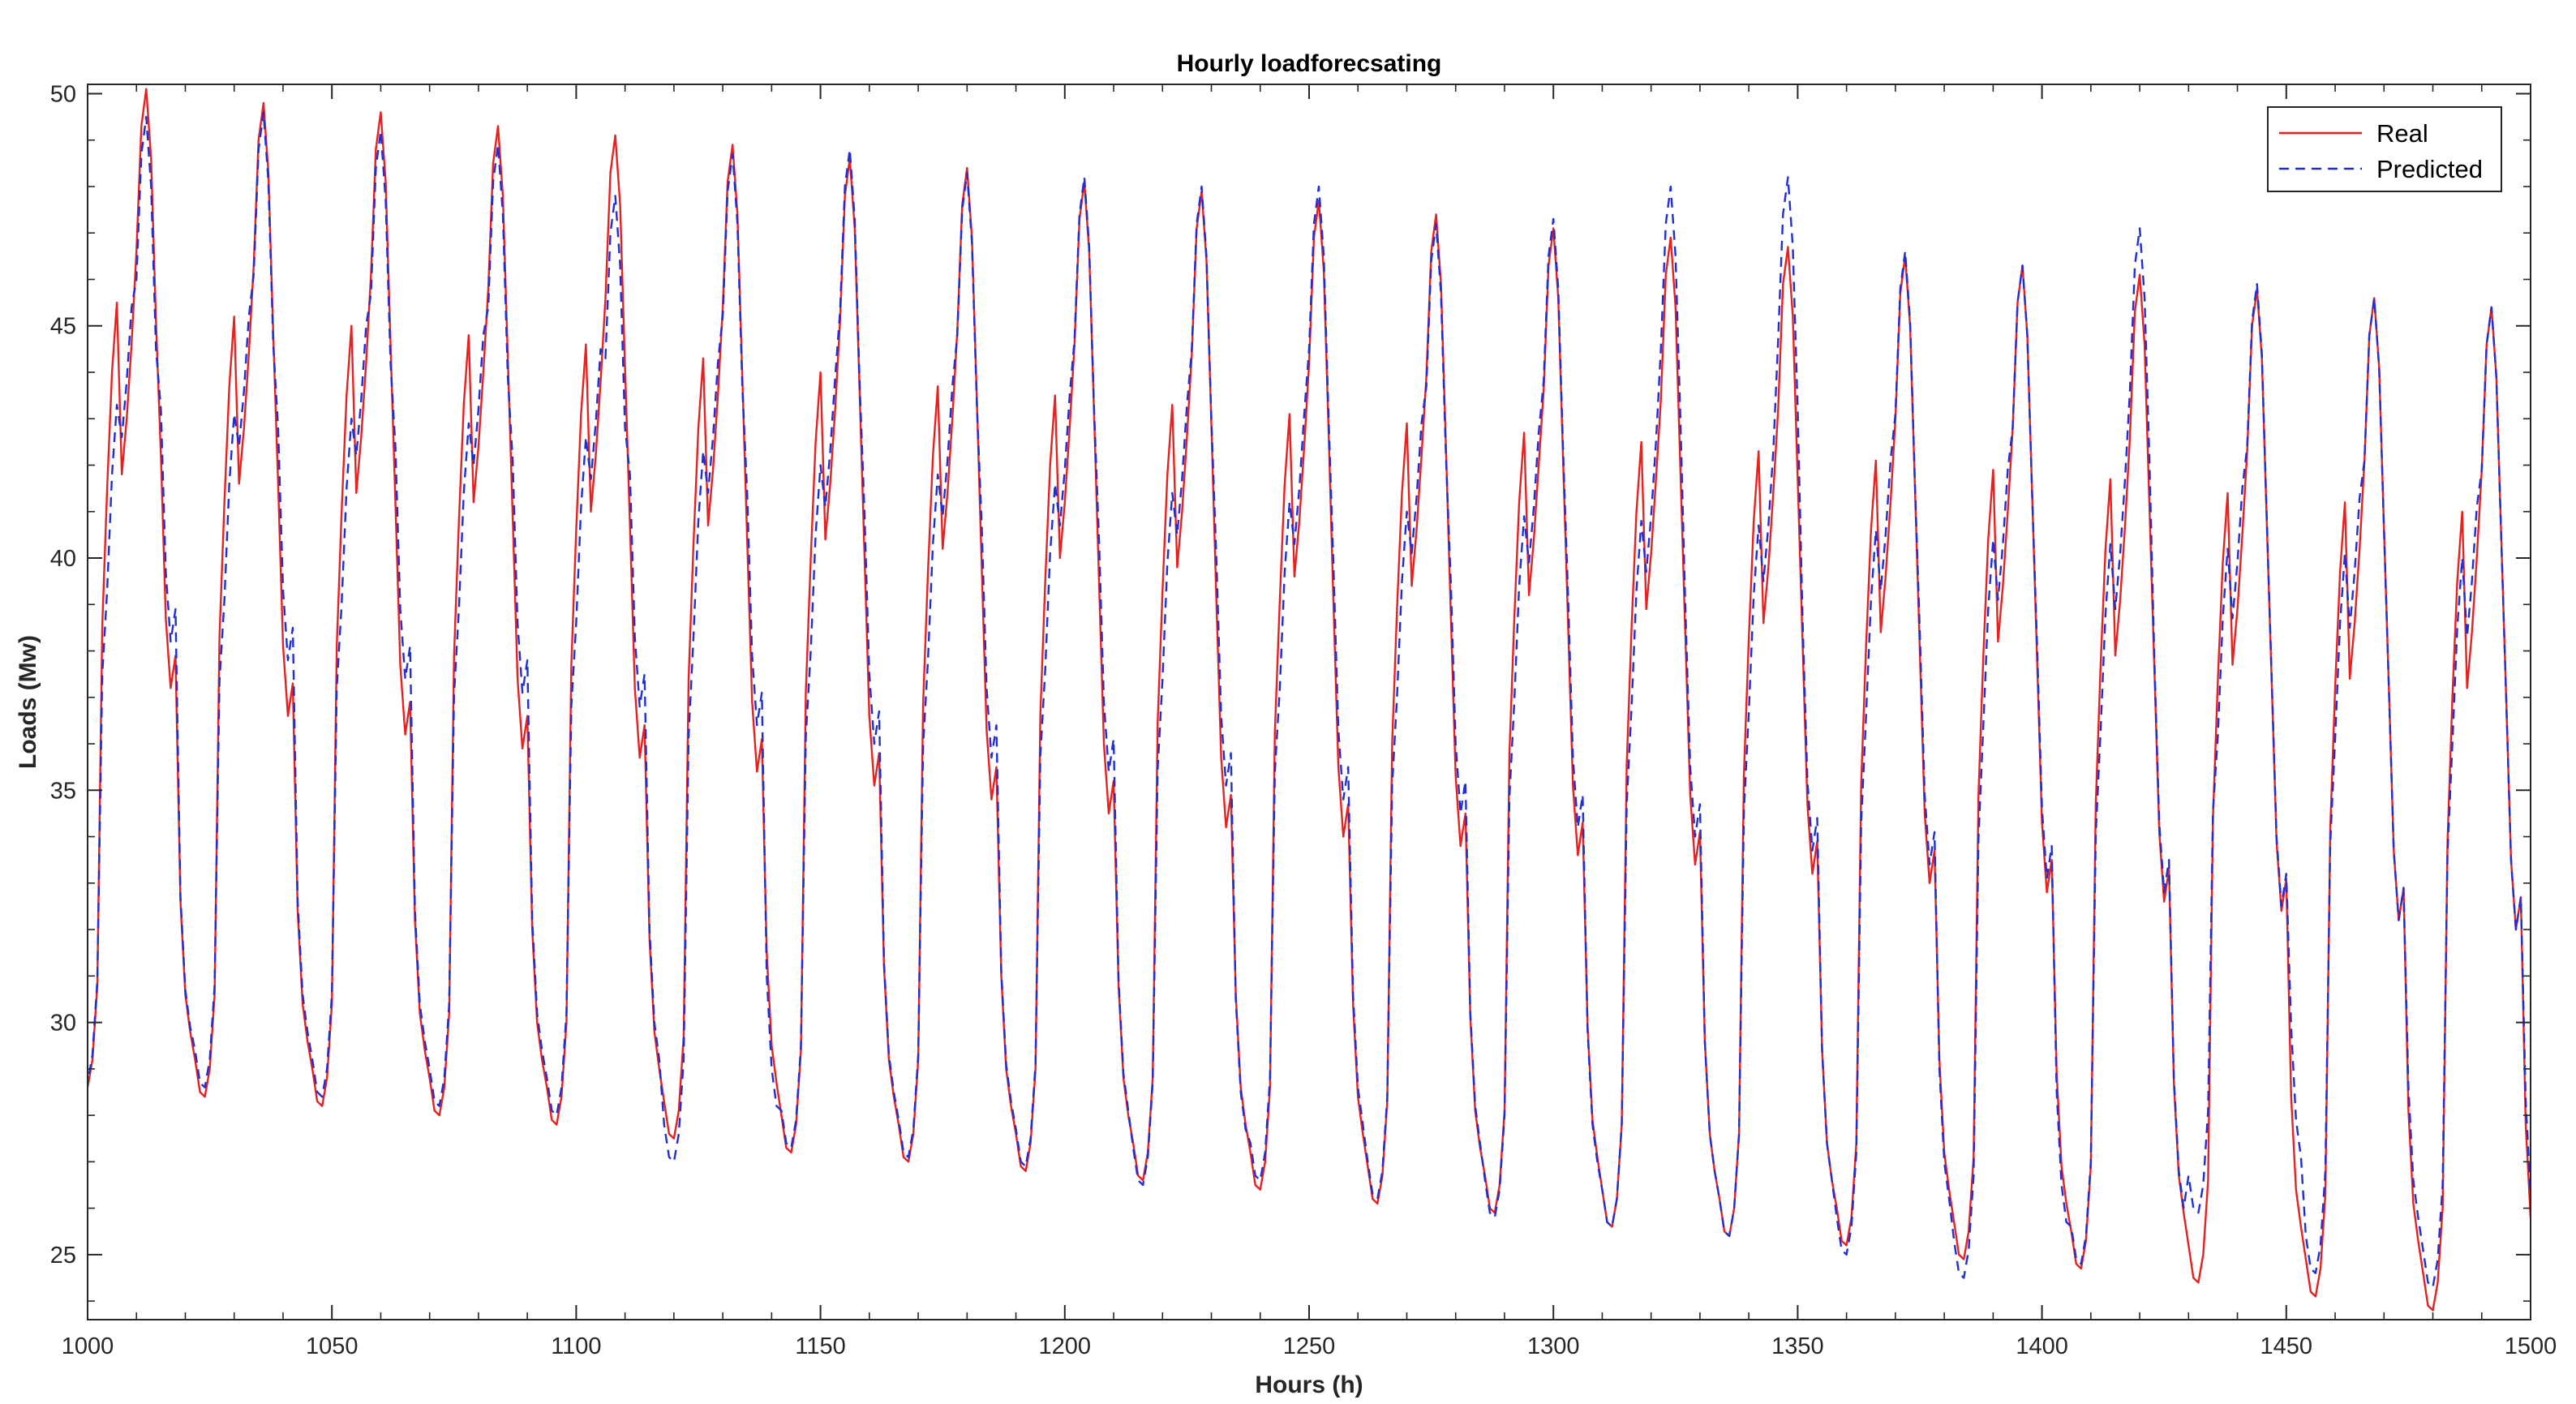  What do you see at coordinates (2042, 1346) in the screenshot?
I see `x-tick-label: 1400` at bounding box center [2042, 1346].